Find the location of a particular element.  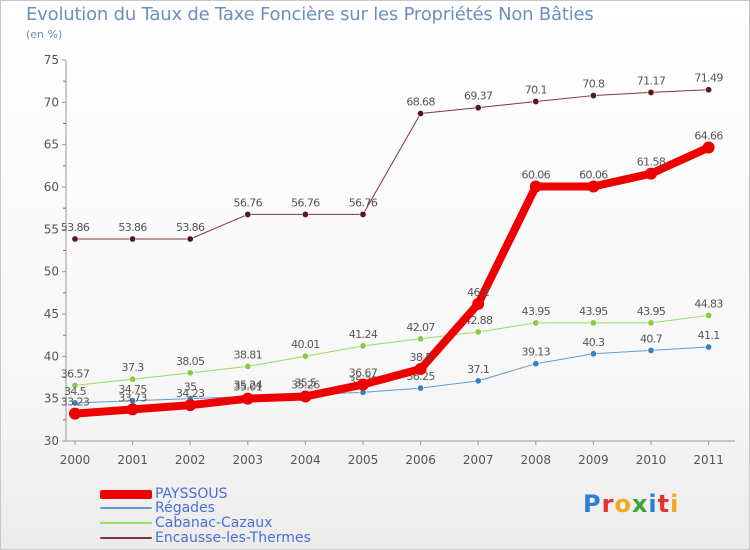

x-tick-label: 2002 is located at coordinates (190, 460).